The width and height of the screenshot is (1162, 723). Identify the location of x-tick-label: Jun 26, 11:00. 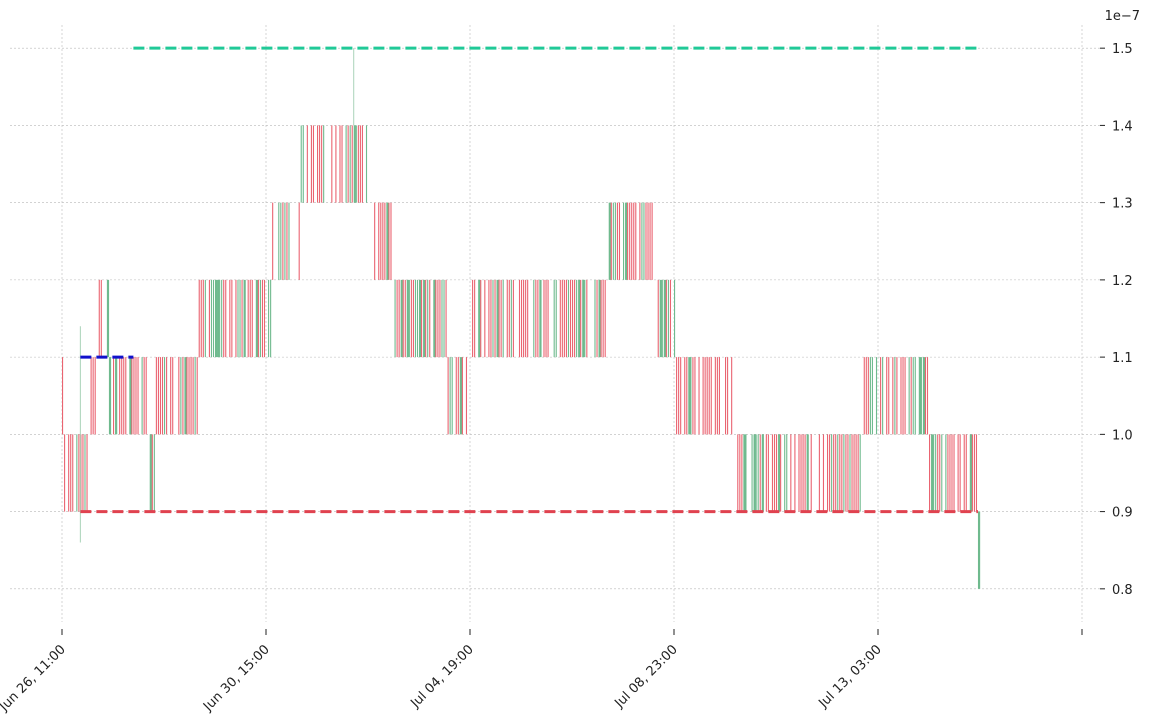
(34, 678).